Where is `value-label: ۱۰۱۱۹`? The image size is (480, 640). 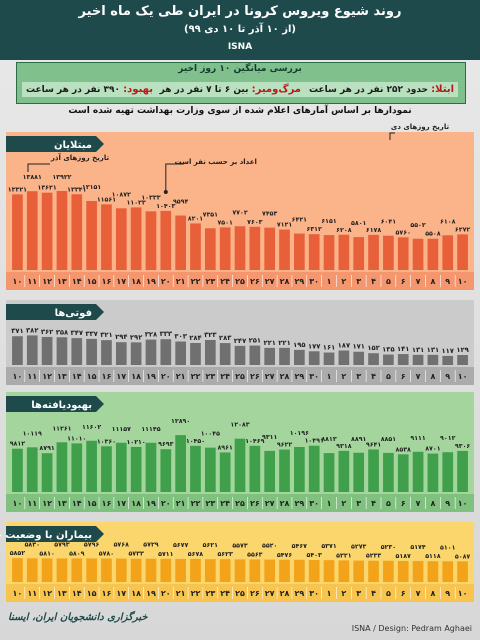
value-label: ۱۰۱۱۹ is located at coordinates (32, 433).